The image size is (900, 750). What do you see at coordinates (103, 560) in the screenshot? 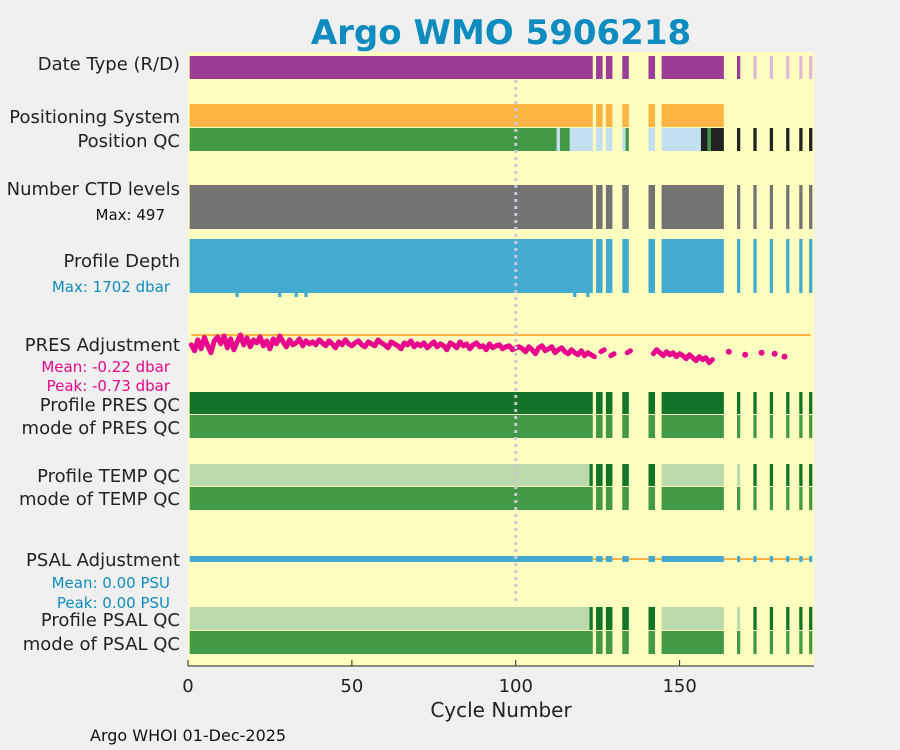
I see `psal-adjustment-label: PSAL Adjustment` at bounding box center [103, 560].